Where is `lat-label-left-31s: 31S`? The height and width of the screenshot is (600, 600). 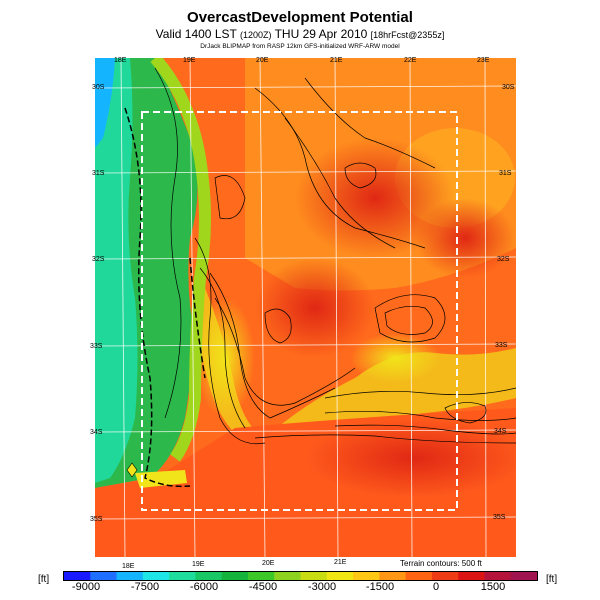
lat-label-left-31s: 31S is located at coordinates (98, 173).